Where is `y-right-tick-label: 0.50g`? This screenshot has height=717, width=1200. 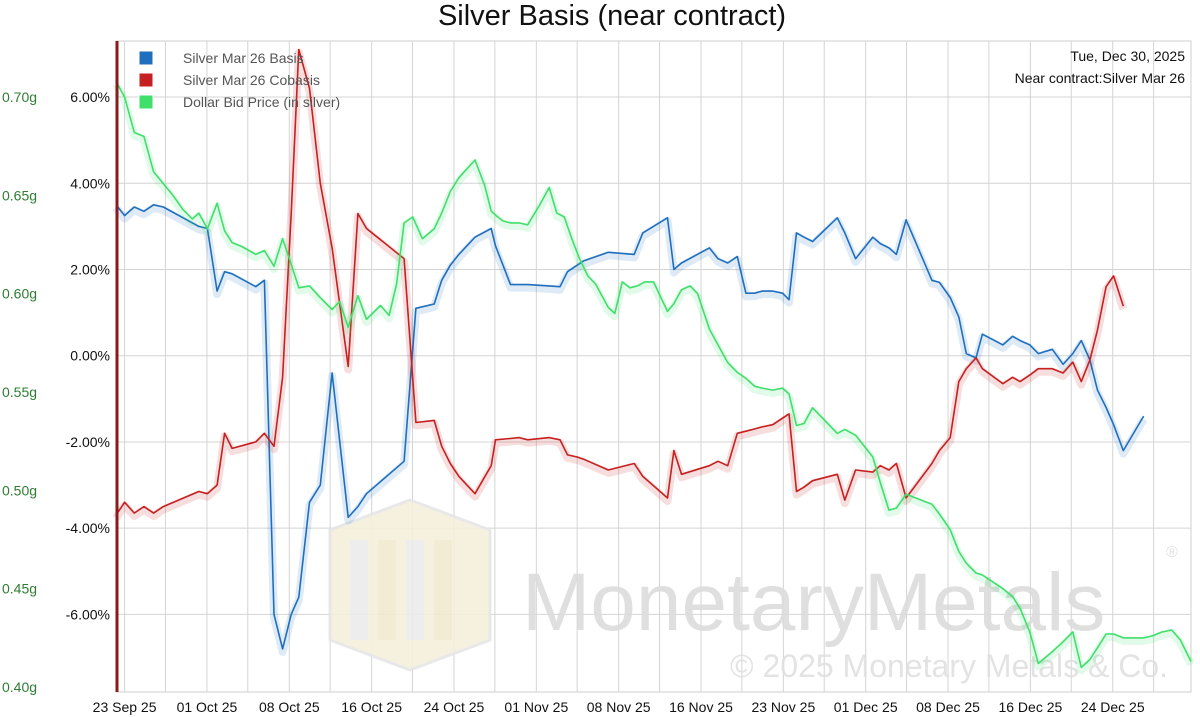
y-right-tick-label: 0.50g is located at coordinates (19, 490).